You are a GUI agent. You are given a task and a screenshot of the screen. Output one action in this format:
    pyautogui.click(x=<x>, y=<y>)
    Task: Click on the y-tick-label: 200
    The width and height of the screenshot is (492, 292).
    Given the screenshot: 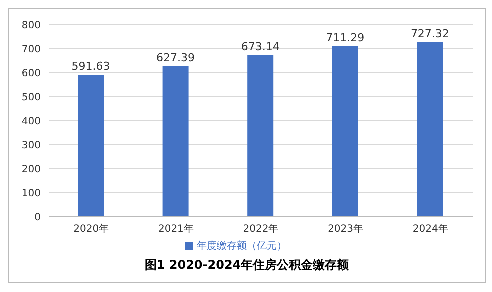 What is the action you would take?
    pyautogui.click(x=31, y=170)
    